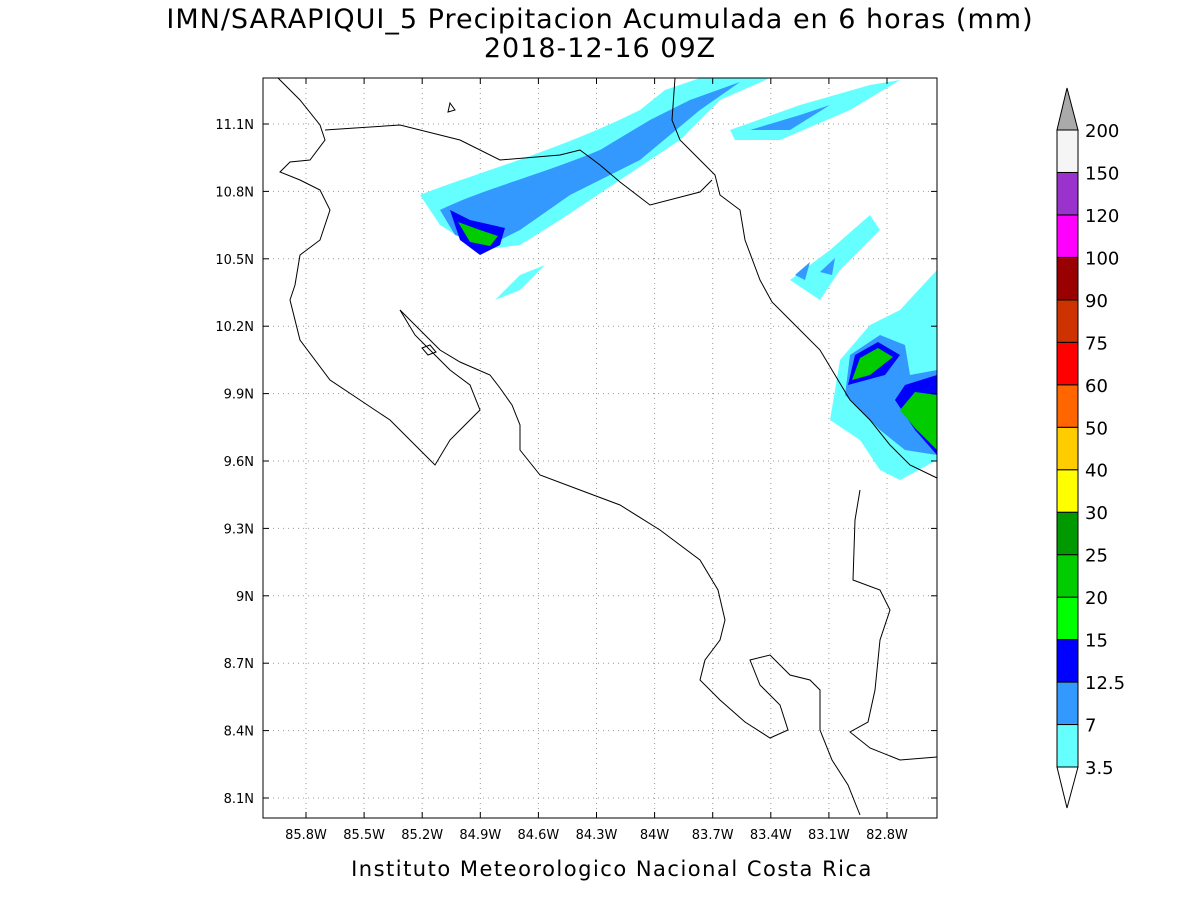  I want to click on lon-label: 84W, so click(655, 835).